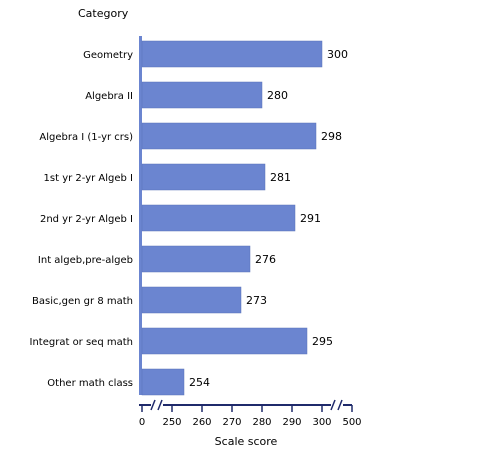 This screenshot has height=450, width=499. What do you see at coordinates (85, 260) in the screenshot?
I see `category-label: Int algeb,pre-algeb` at bounding box center [85, 260].